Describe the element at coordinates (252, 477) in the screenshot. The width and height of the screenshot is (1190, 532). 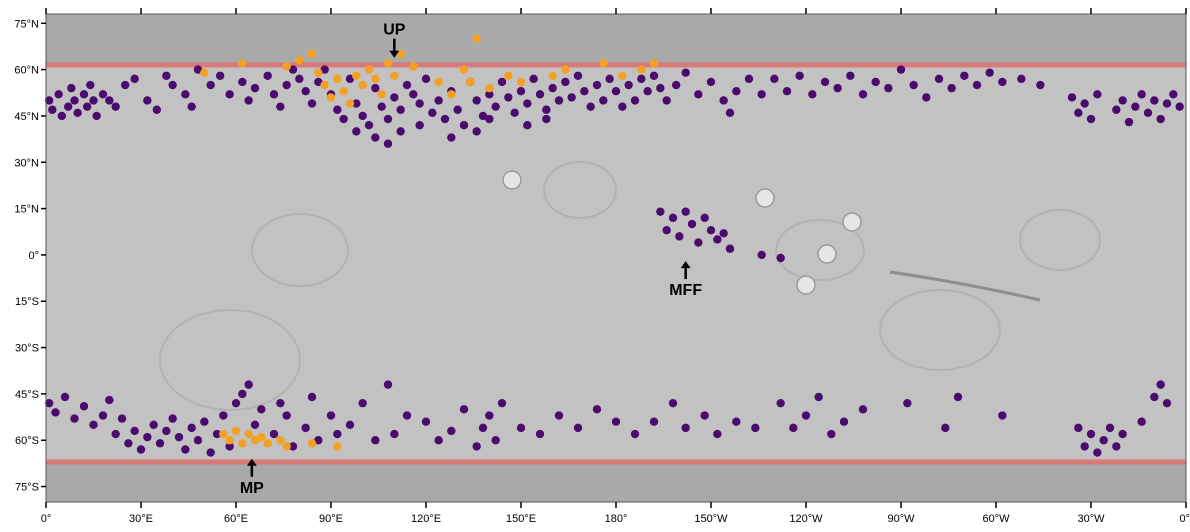
I see `annotation-mp: MP` at that location.